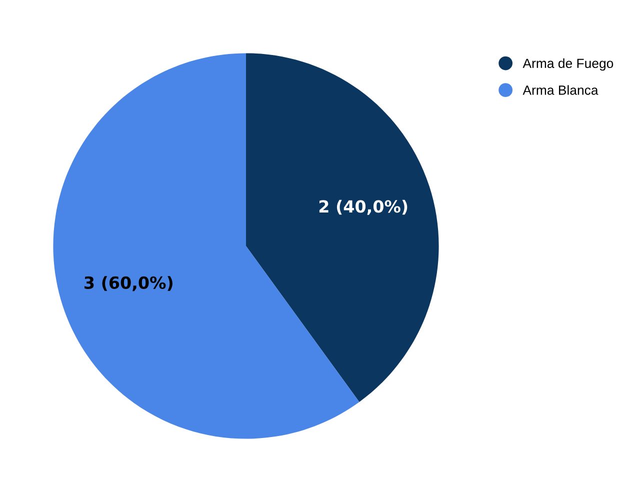  I want to click on data-label: 3 (60,0%), so click(128, 284).